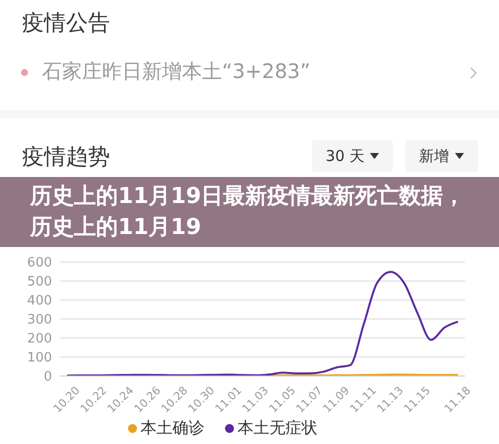 This screenshot has width=499, height=444. I want to click on y-tick-label: 100, so click(39, 358).